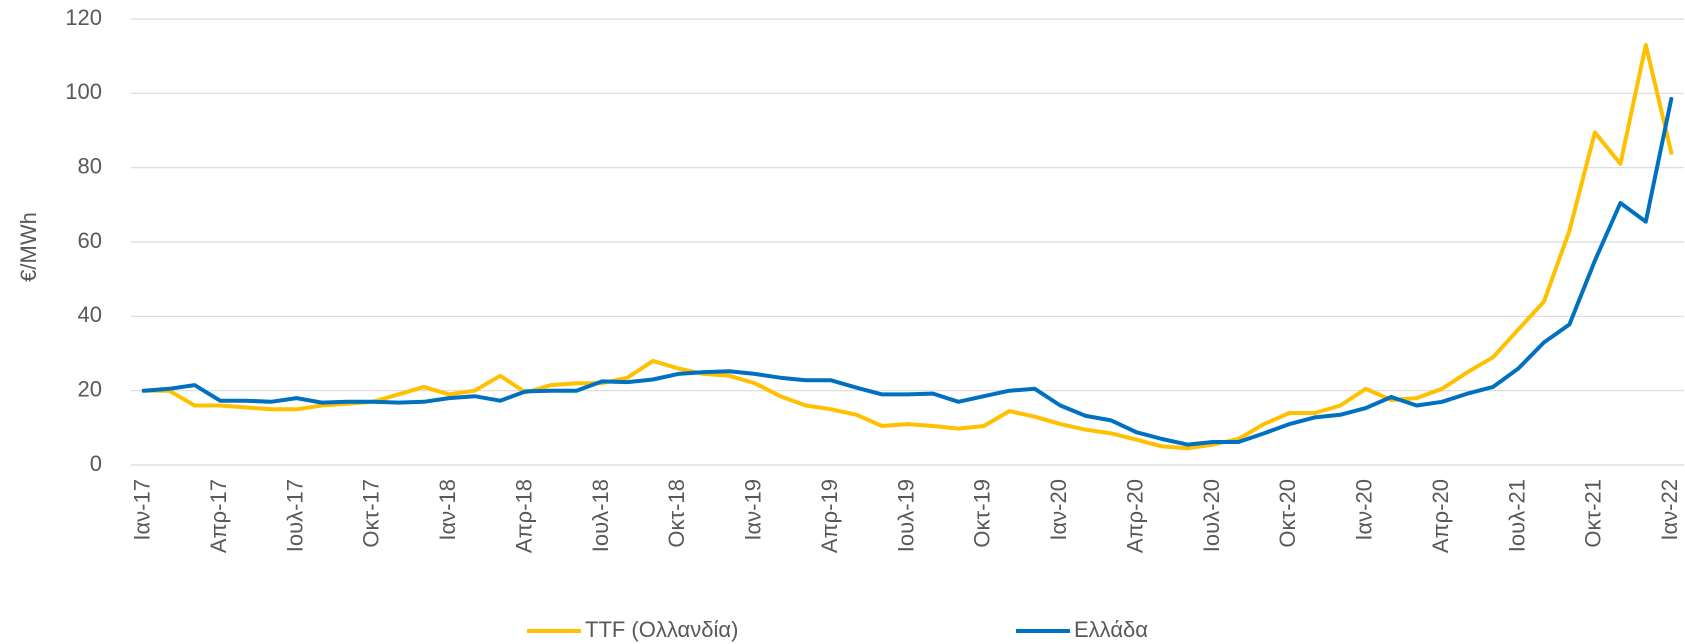 The image size is (1685, 644). Describe the element at coordinates (28, 247) in the screenshot. I see `y-axis-title: €/MWh` at that location.